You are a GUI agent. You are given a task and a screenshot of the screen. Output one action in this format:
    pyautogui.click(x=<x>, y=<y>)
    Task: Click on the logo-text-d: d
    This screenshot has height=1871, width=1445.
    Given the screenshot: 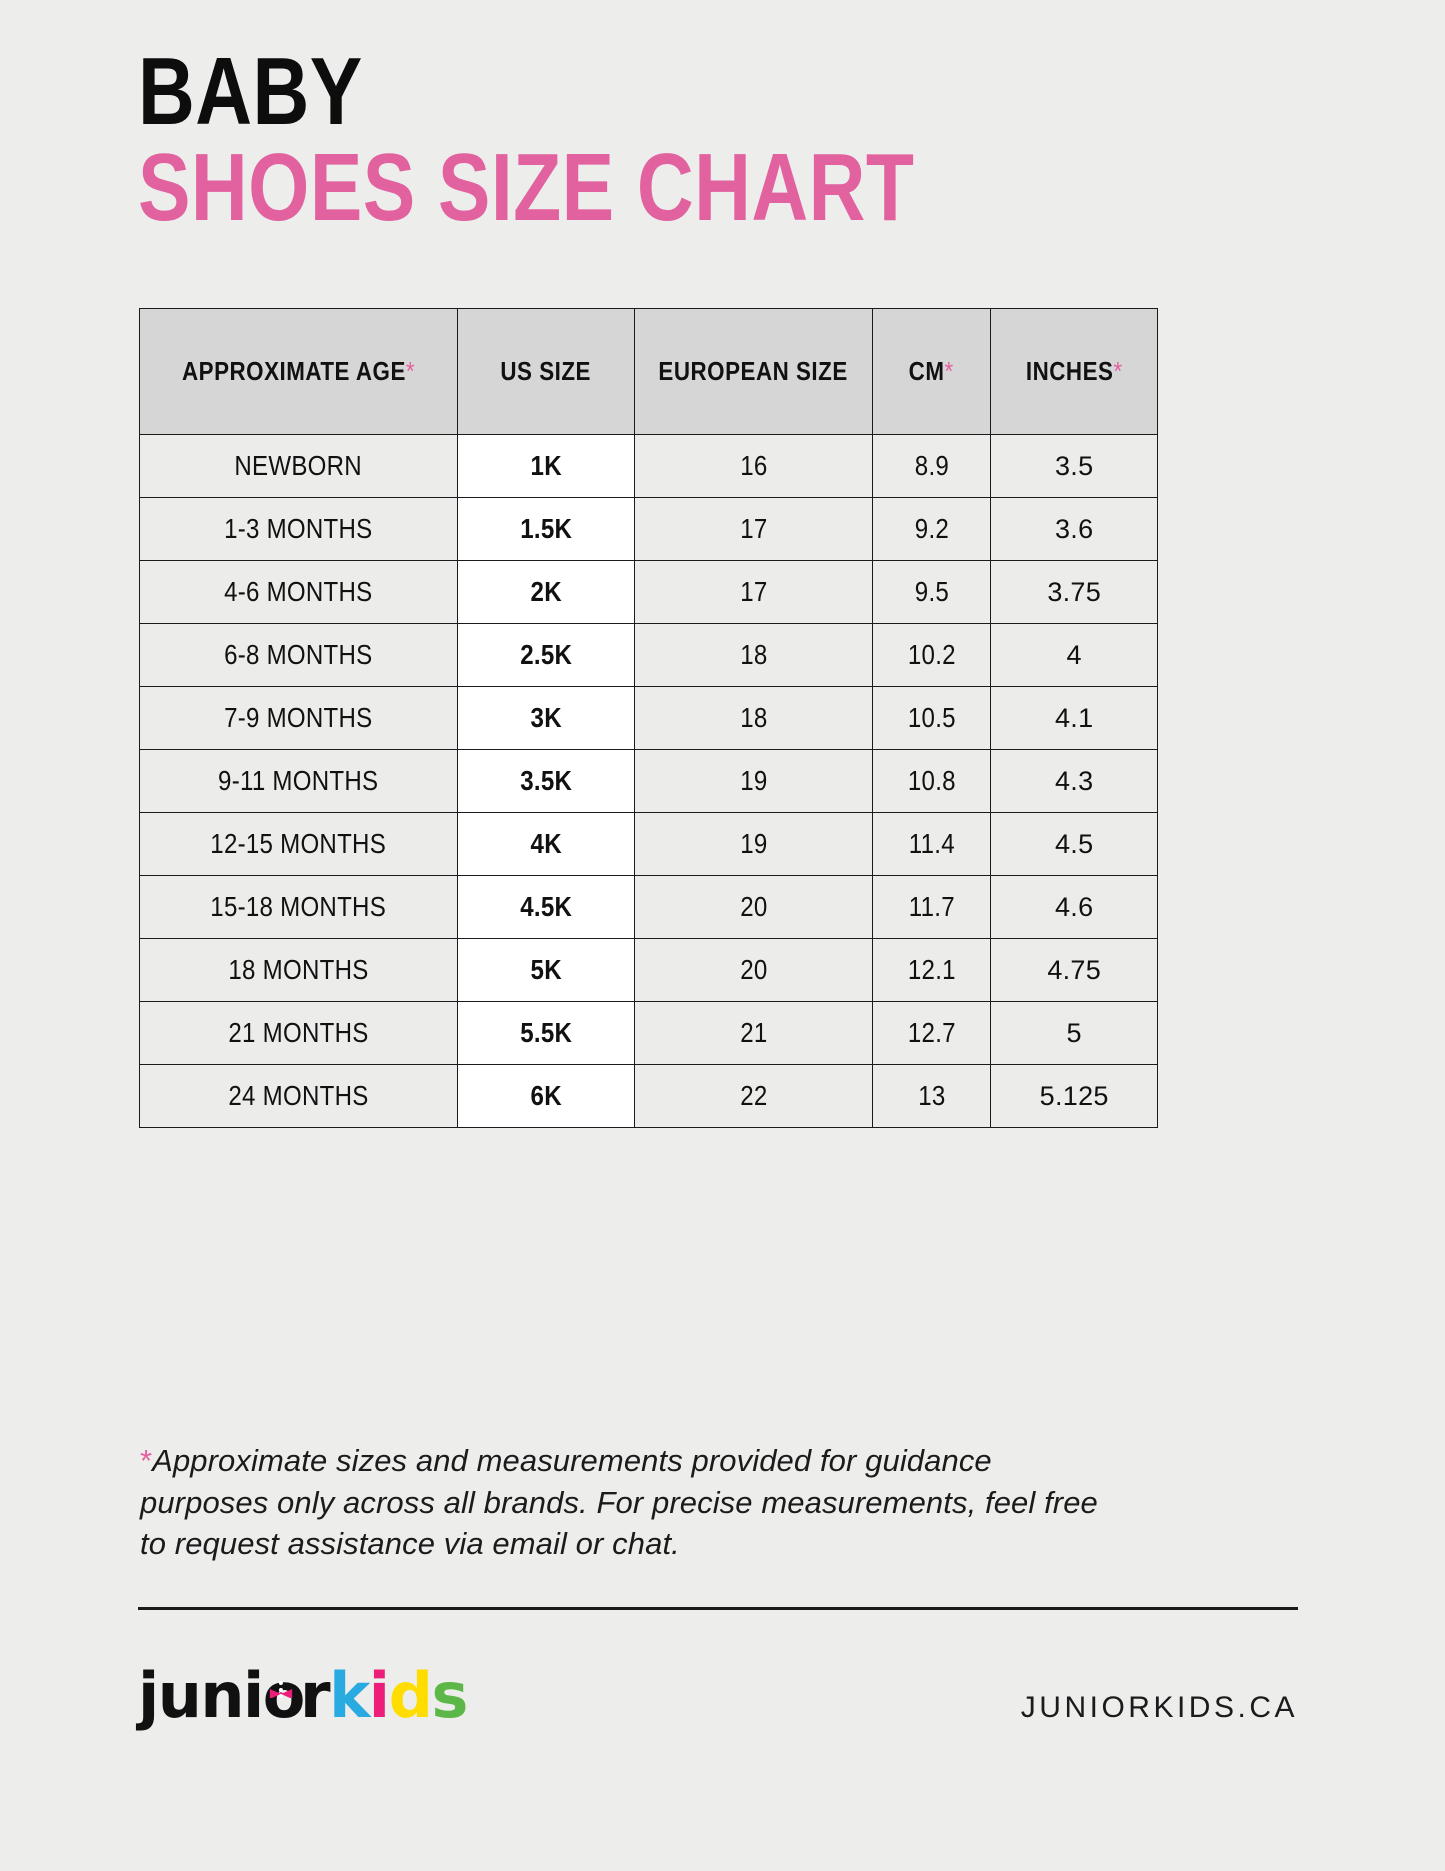 What is the action you would take?
    pyautogui.click(x=410, y=1695)
    